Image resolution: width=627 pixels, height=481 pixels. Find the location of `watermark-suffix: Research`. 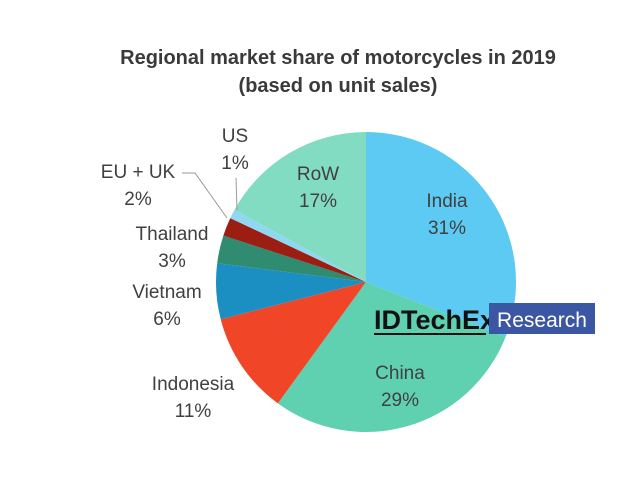

watermark-suffix: Research is located at coordinates (542, 320).